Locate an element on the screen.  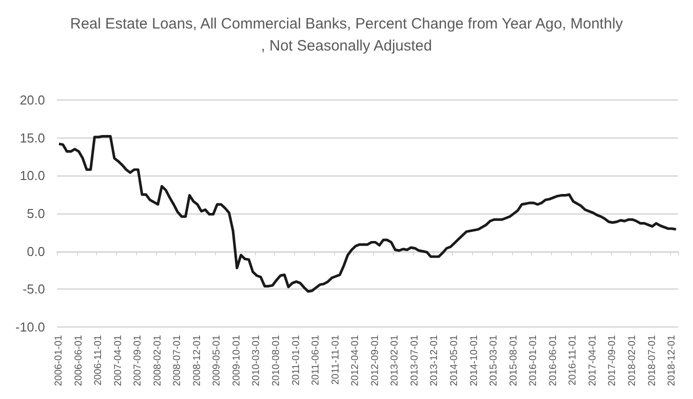
x-tick-label: 2010-08-01 is located at coordinates (276, 360).